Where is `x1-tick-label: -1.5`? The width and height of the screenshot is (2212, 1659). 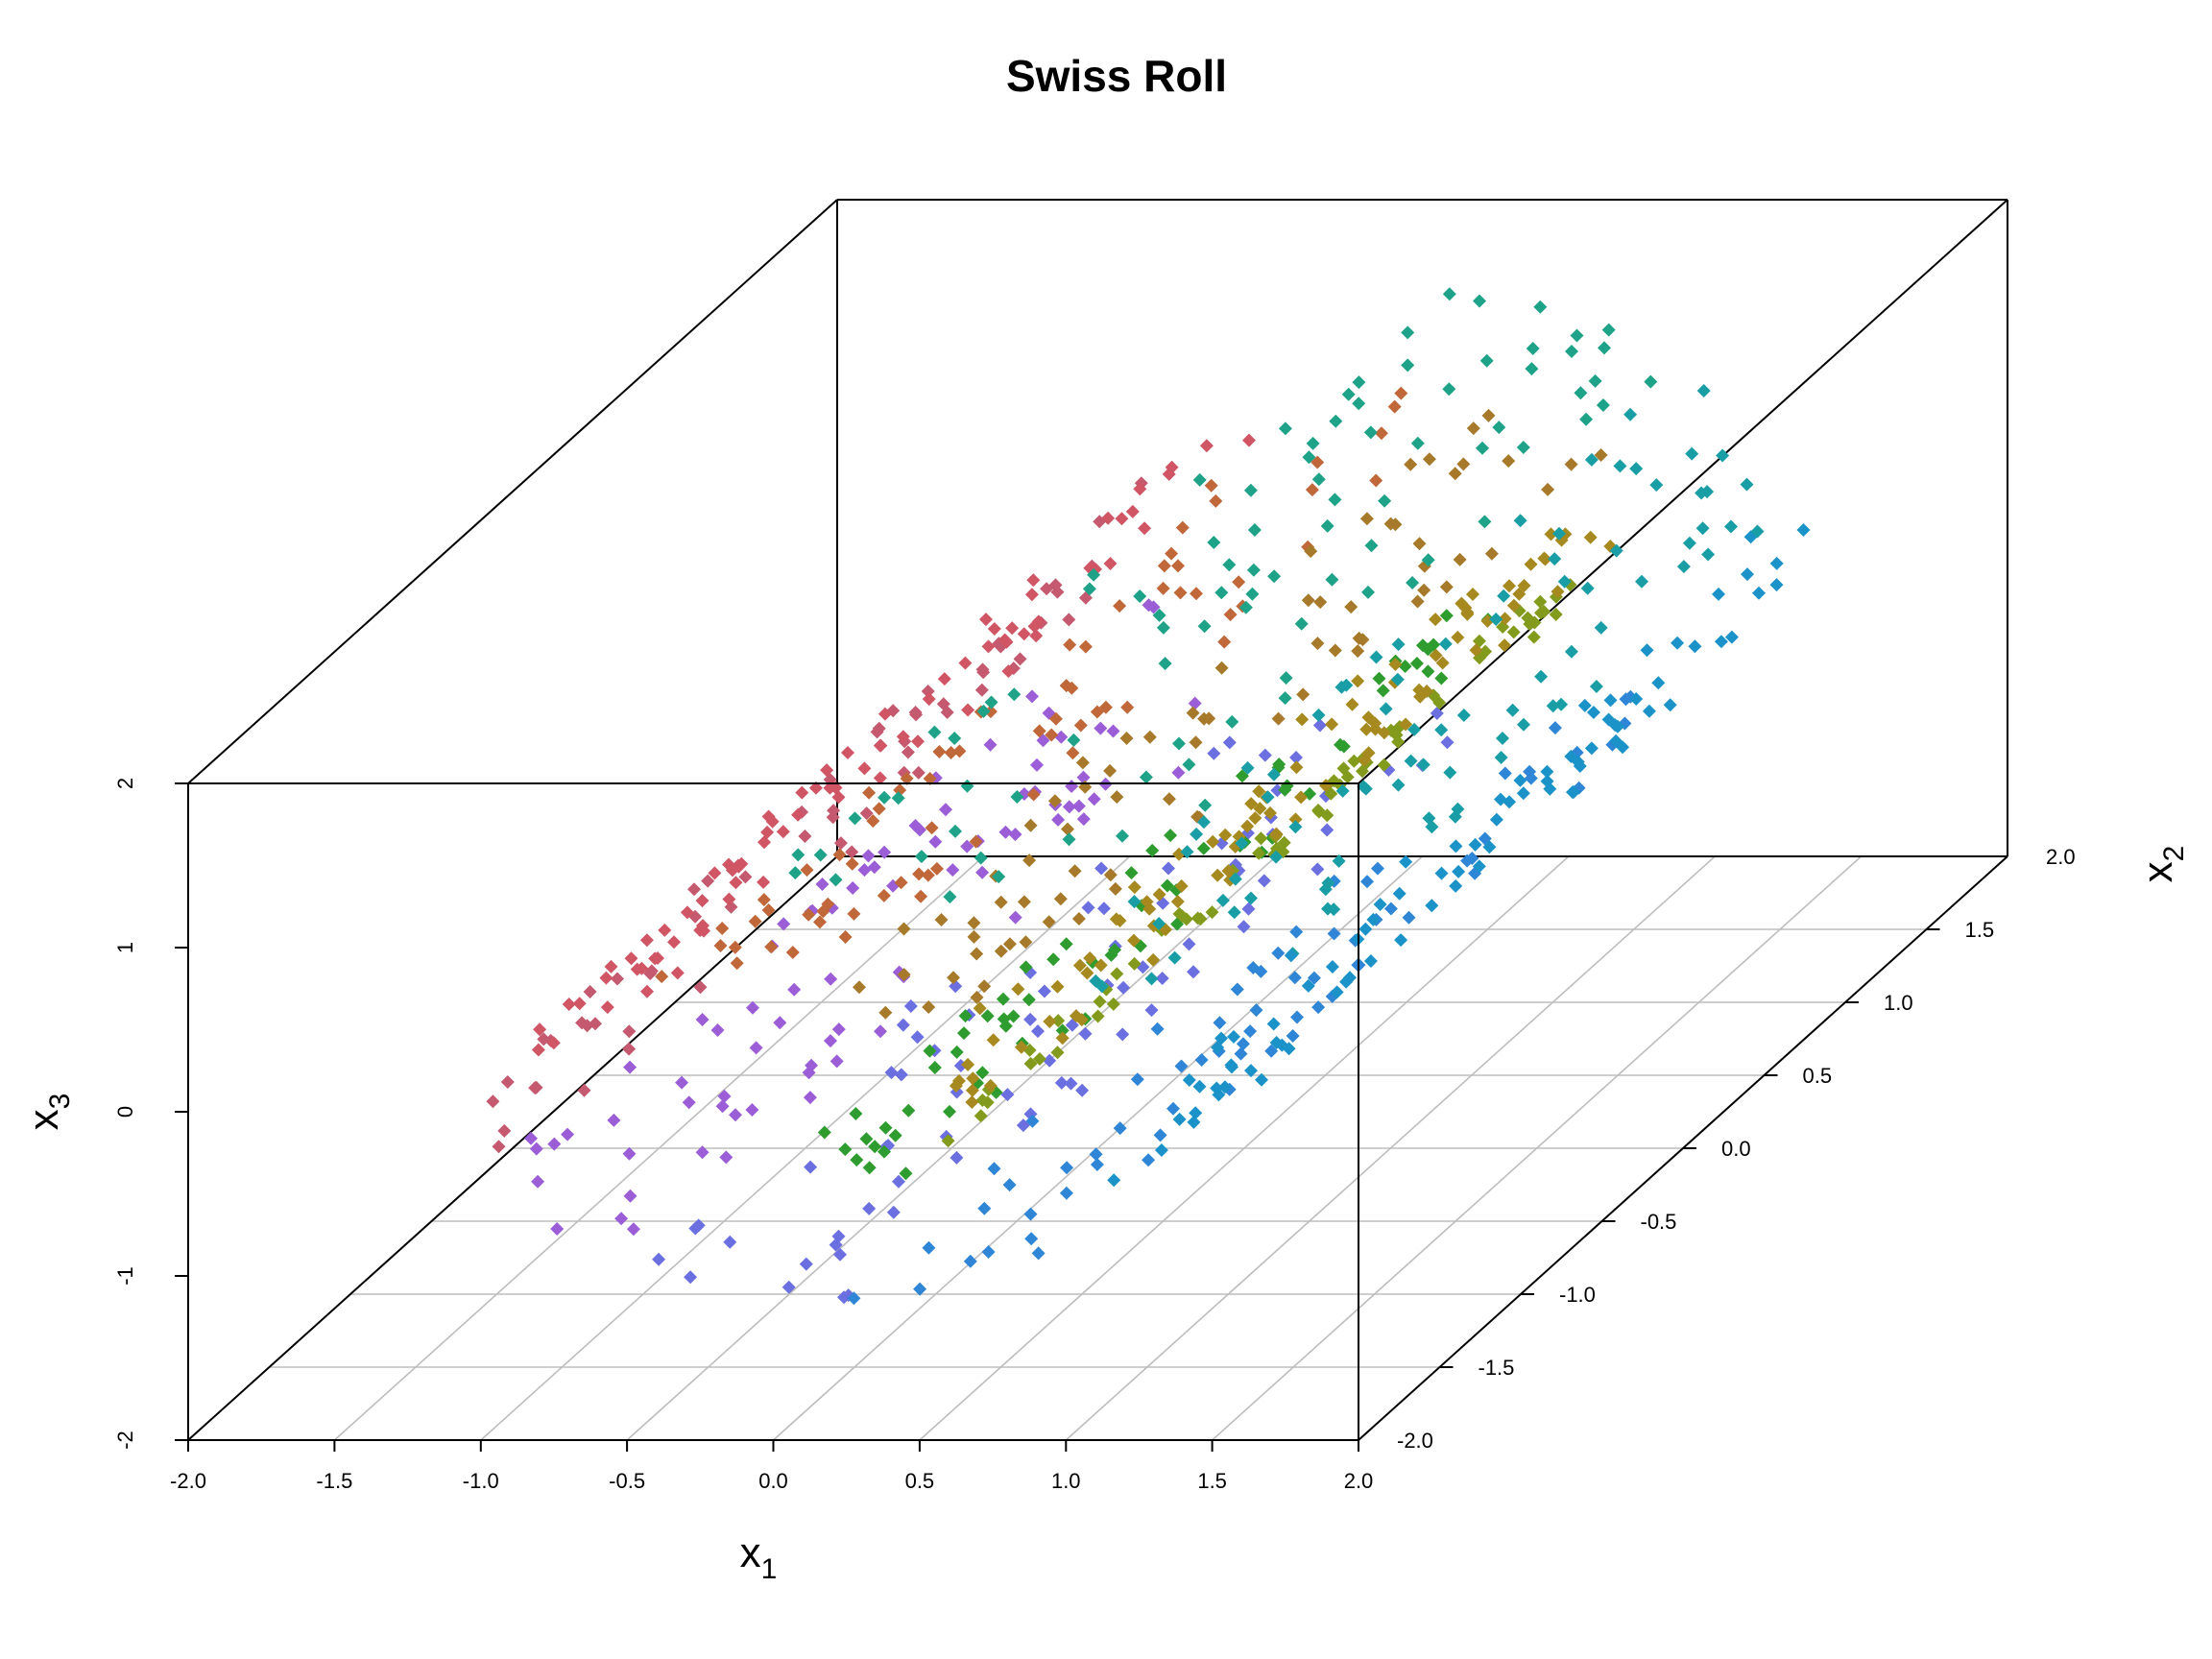
x1-tick-label: -1.5 is located at coordinates (334, 1481).